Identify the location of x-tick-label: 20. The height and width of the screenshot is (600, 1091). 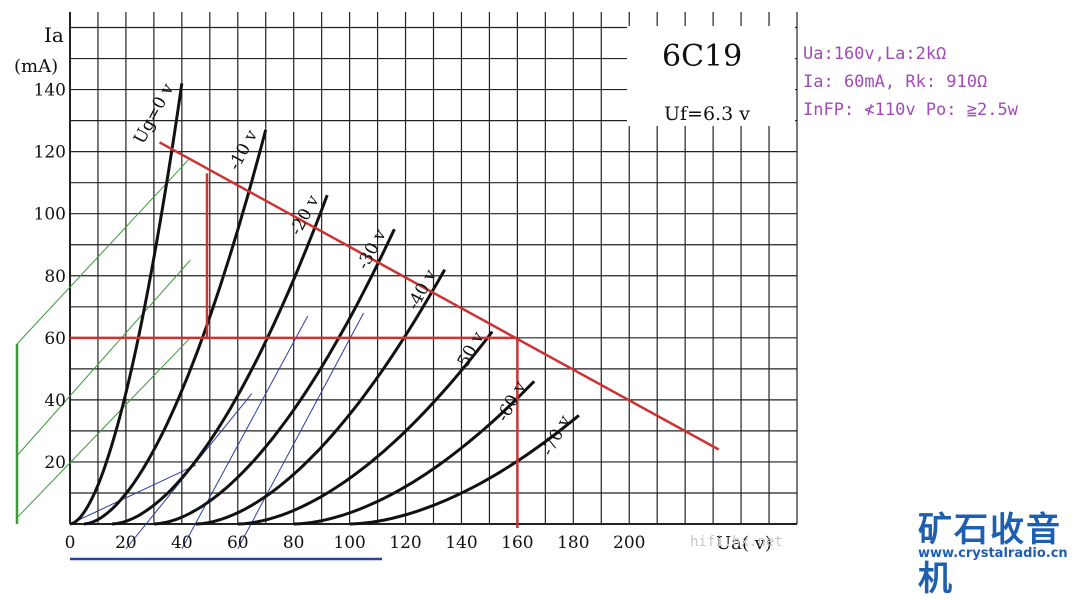
(126, 543).